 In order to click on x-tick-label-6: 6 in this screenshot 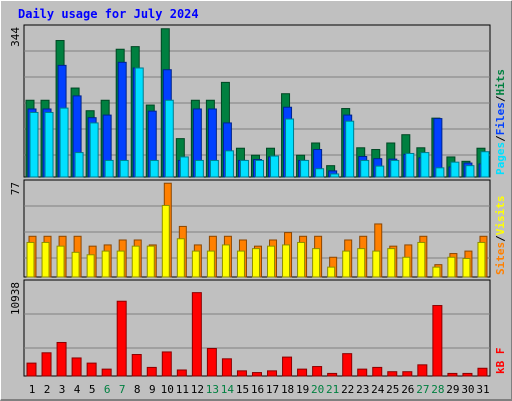, I will do `click(107, 389)`.